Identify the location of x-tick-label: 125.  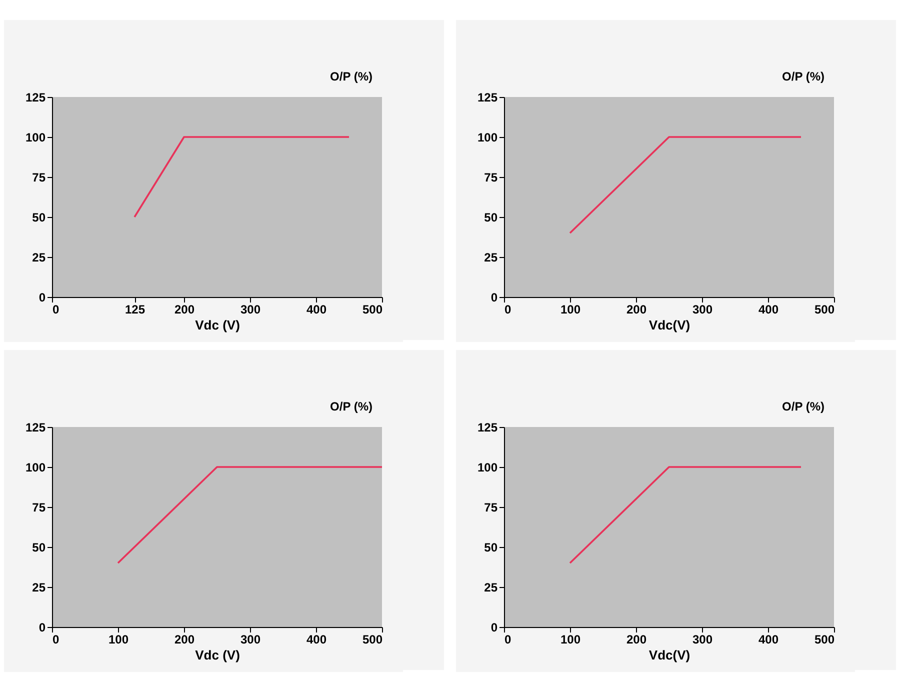
(135, 309).